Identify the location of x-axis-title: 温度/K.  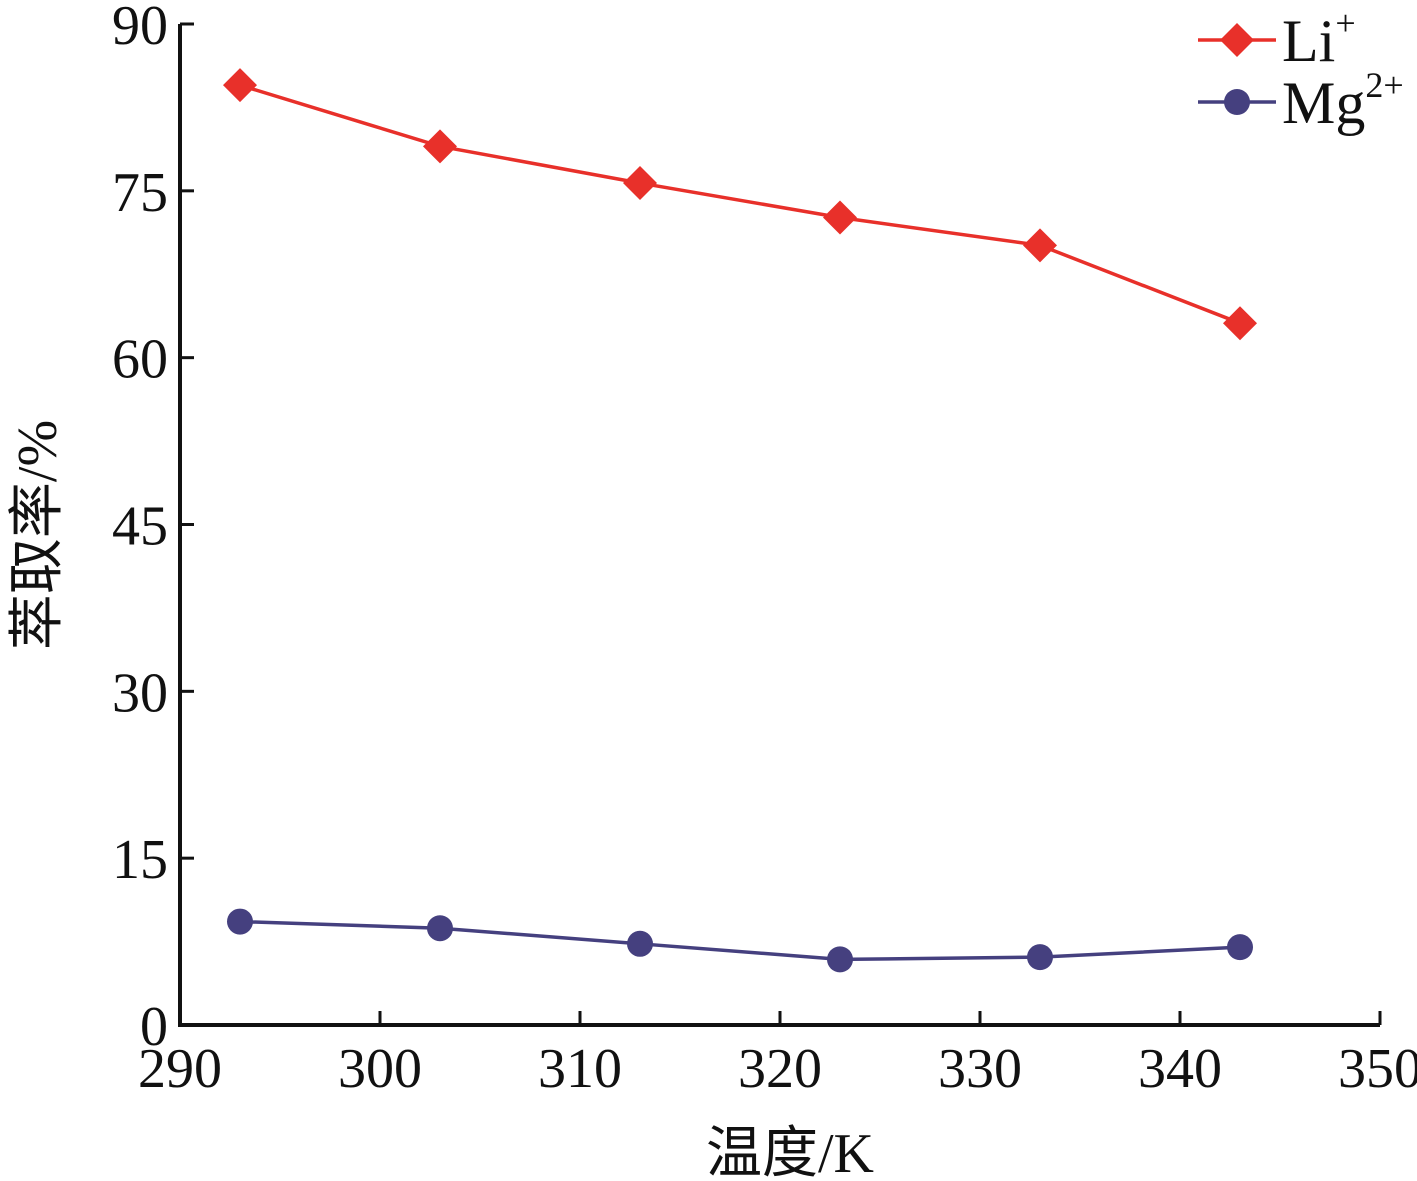
(790, 1152).